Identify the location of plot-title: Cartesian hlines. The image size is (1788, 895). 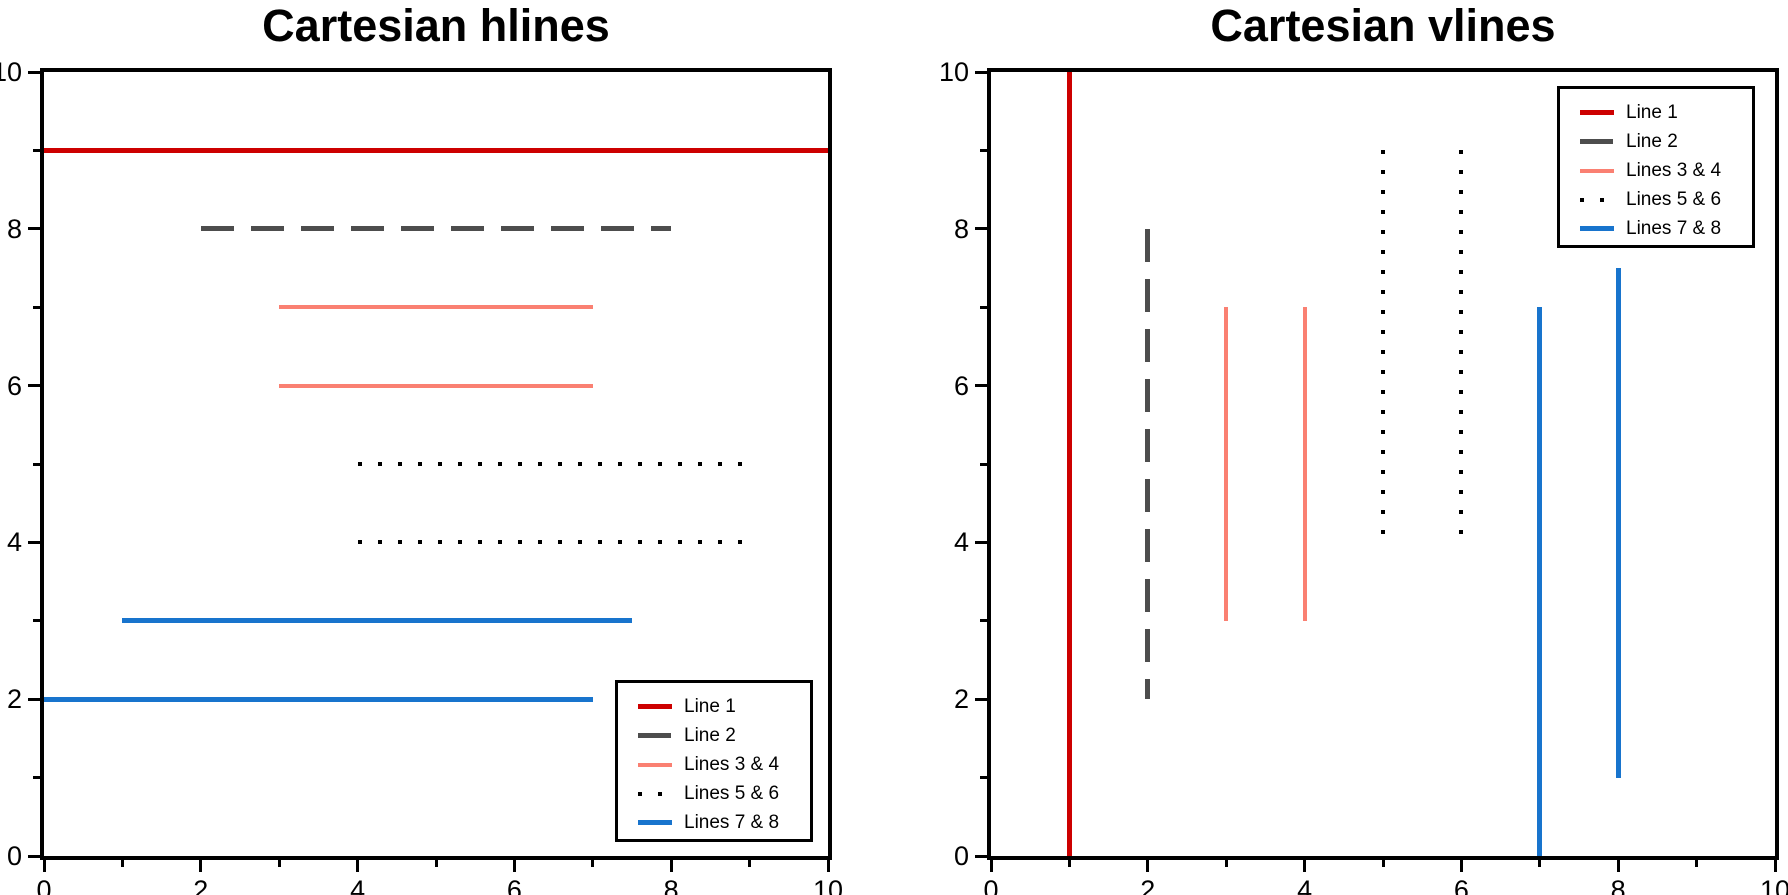
(436, 25).